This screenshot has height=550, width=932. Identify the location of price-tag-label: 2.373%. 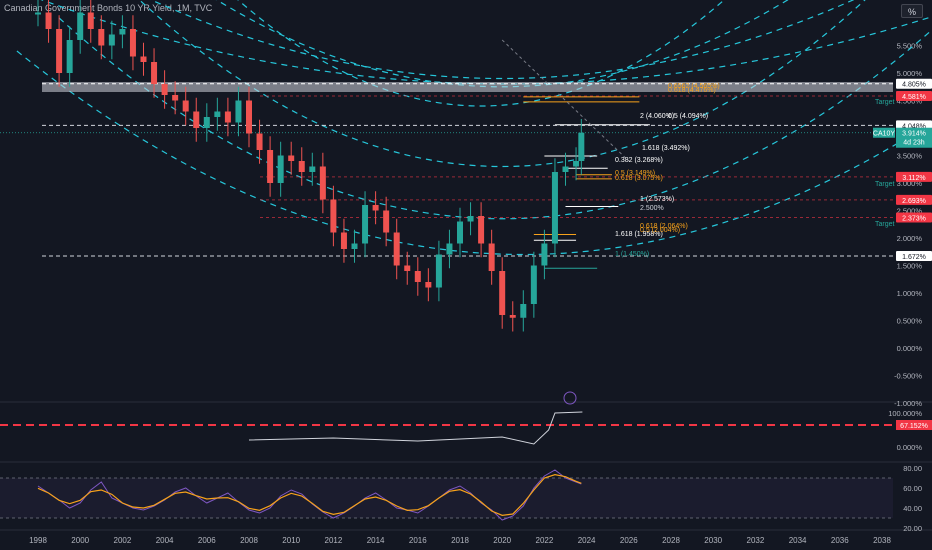
(914, 218).